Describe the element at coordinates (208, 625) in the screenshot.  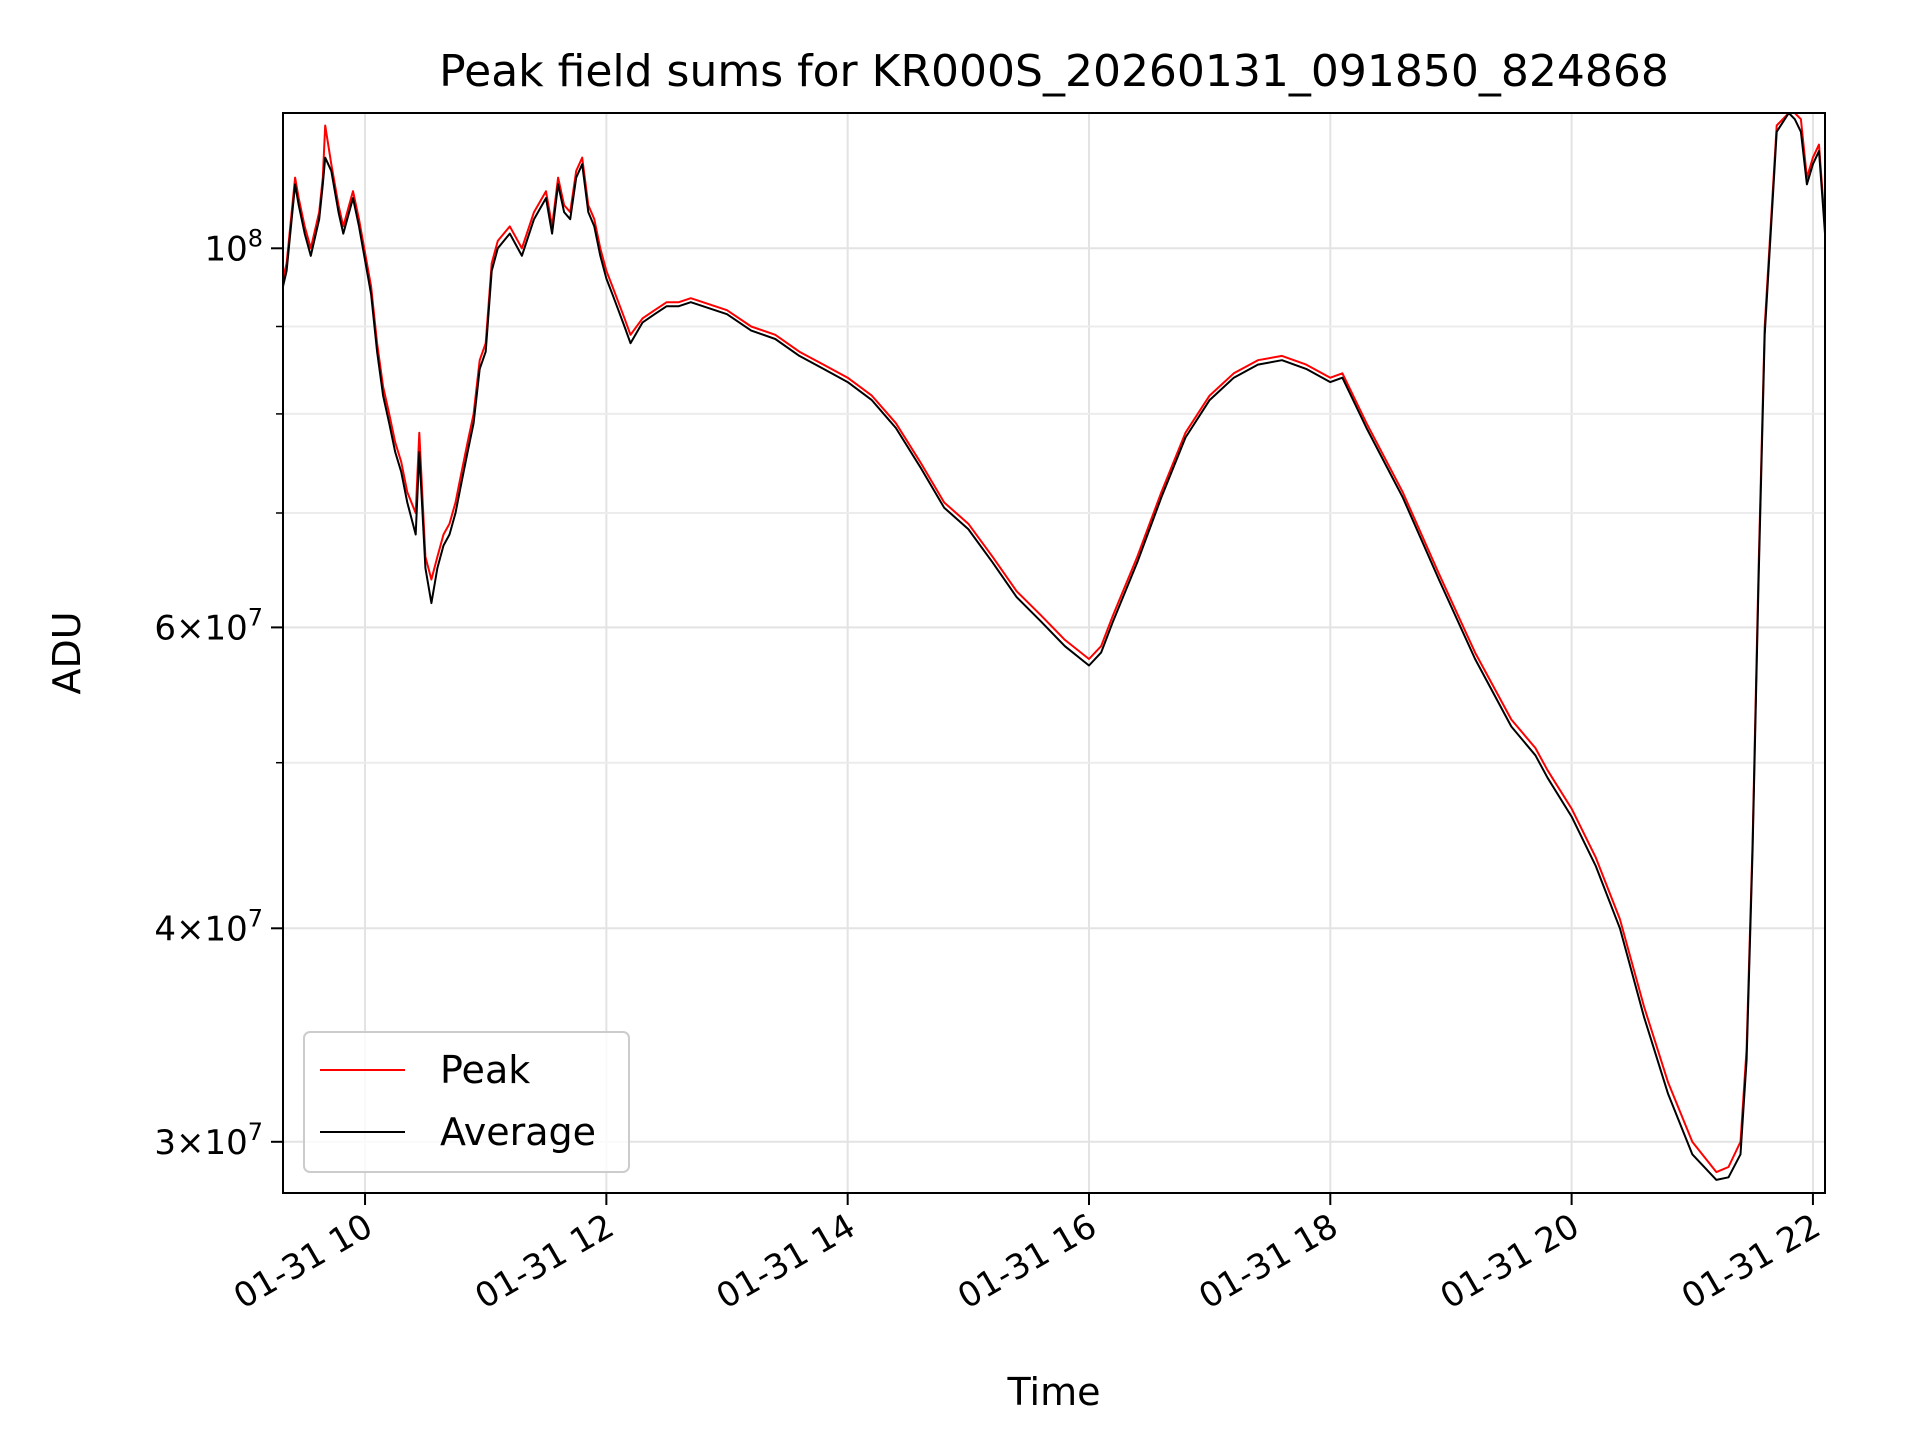
I see `y-tick-label: 6×107` at that location.